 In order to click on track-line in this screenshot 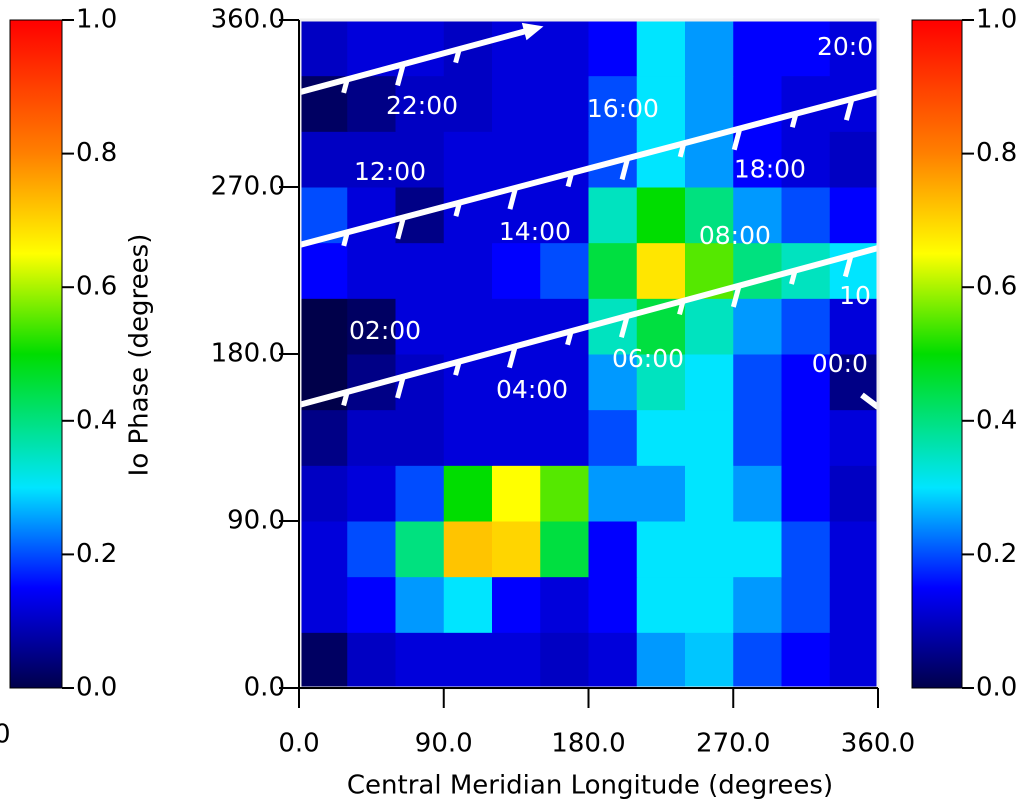, I will do `click(415, 61)`.